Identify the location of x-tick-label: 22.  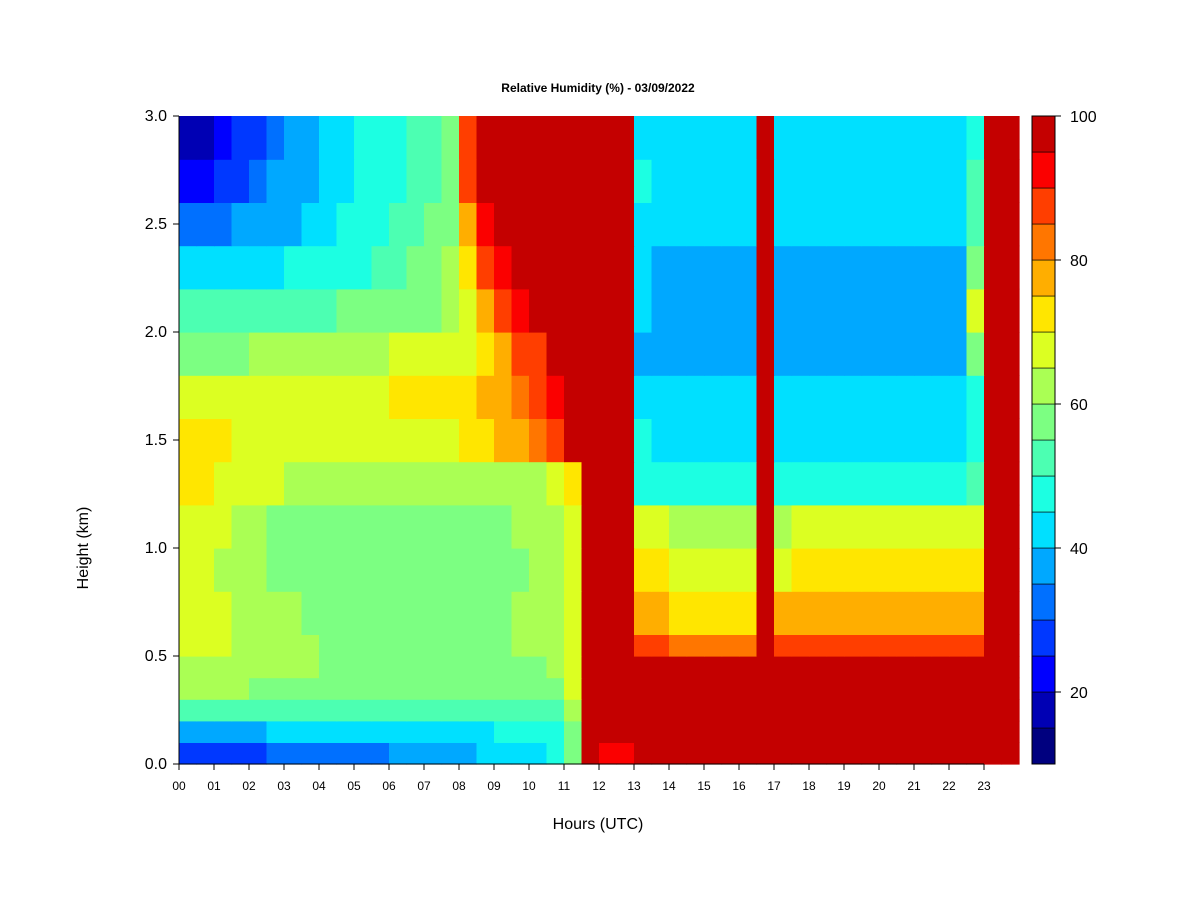
(949, 786).